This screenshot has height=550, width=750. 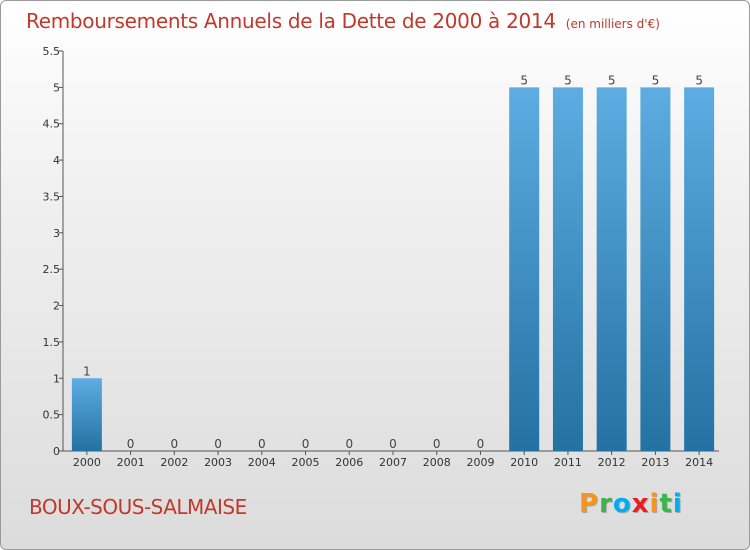 I want to click on x-tick-label: 2000, so click(x=87, y=462).